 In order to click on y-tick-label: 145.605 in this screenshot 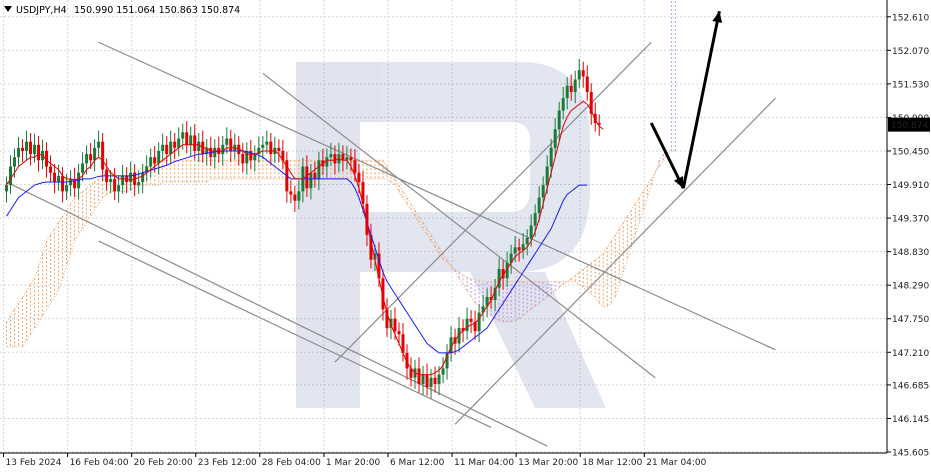, I will do `click(910, 454)`.